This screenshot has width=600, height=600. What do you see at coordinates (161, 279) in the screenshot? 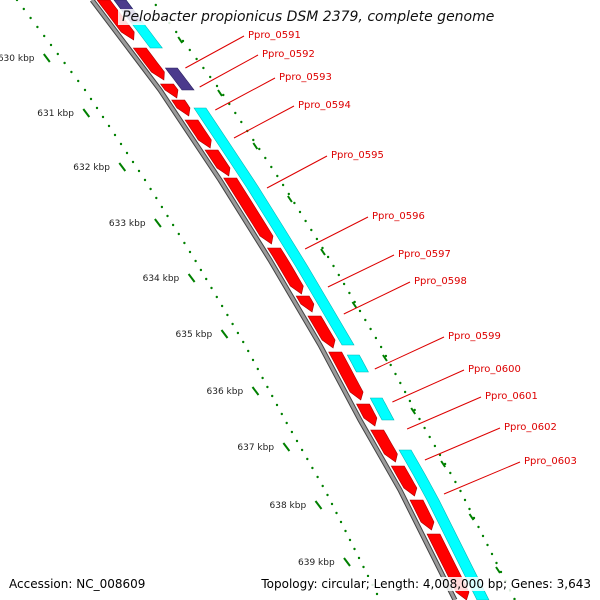
I see `kbp-label: 634 kbp` at bounding box center [161, 279].